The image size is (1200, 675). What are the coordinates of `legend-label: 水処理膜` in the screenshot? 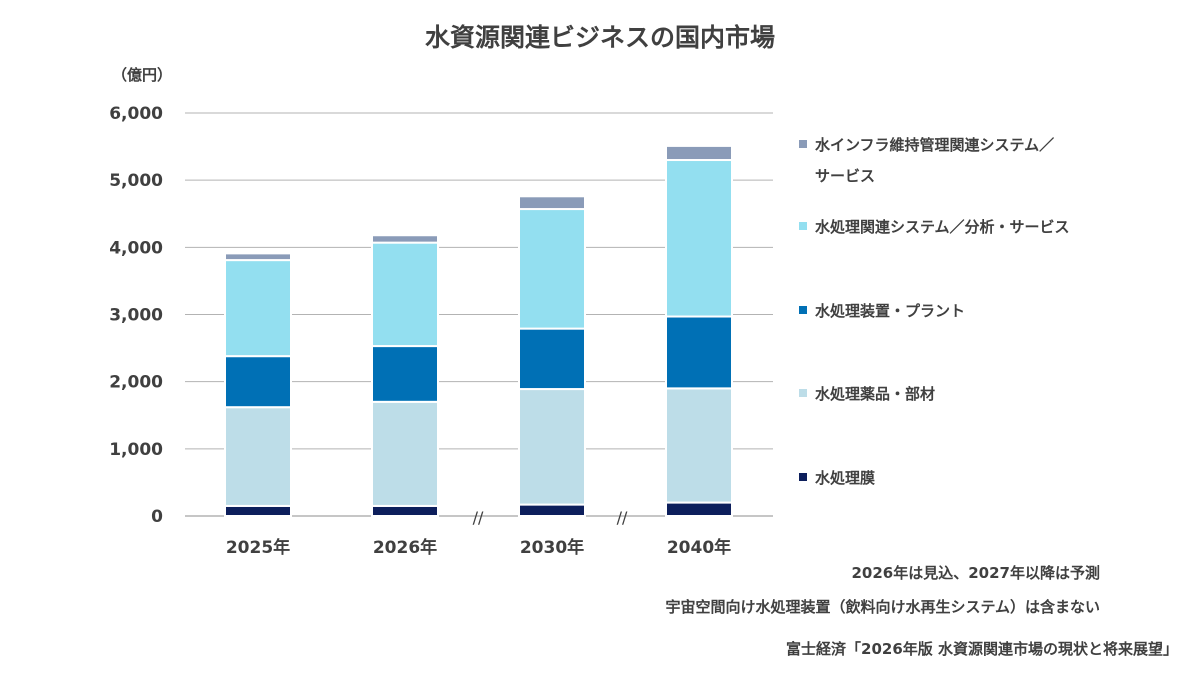 It's located at (845, 478).